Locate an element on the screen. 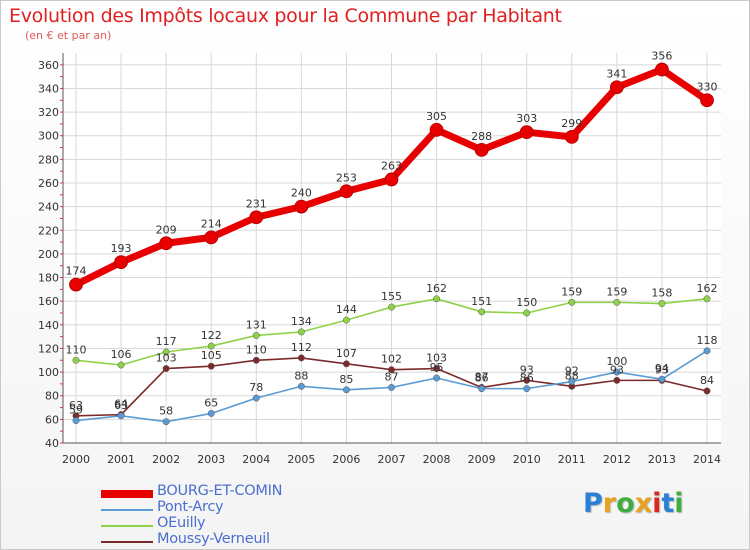 The width and height of the screenshot is (750, 550). y-tick-label: 240 is located at coordinates (48, 207).